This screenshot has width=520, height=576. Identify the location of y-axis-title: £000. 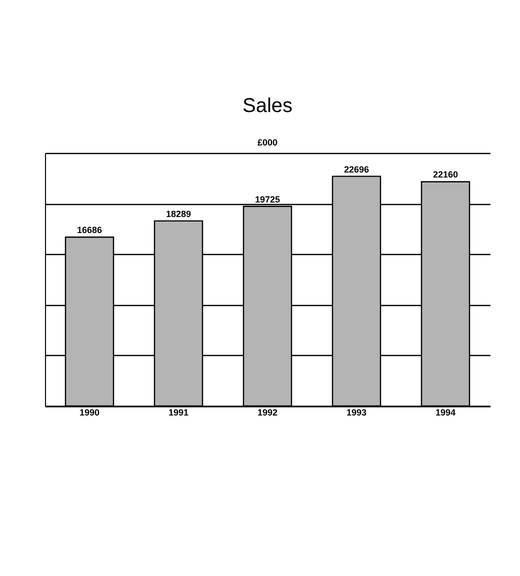
(267, 143).